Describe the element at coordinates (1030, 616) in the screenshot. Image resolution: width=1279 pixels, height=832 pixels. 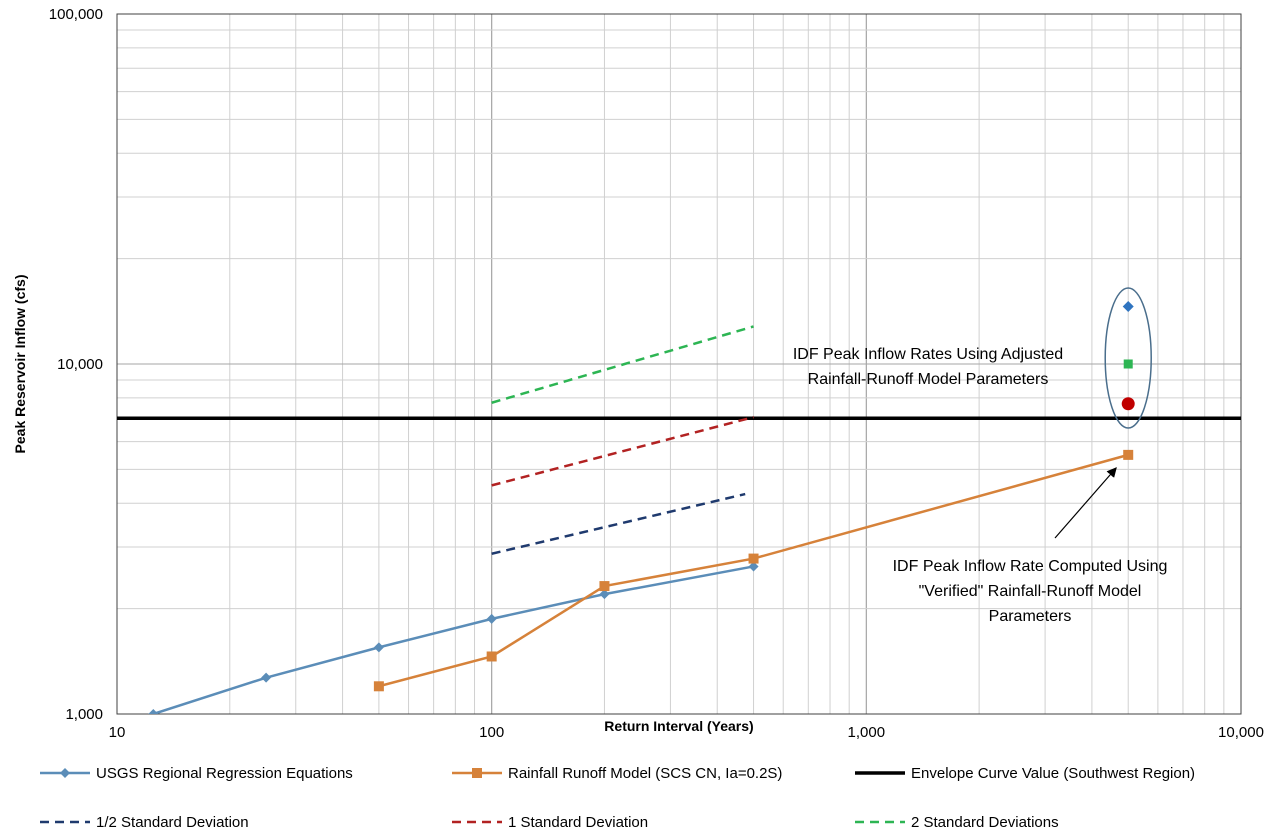
I see `annotation-verified-line: Parameters` at that location.